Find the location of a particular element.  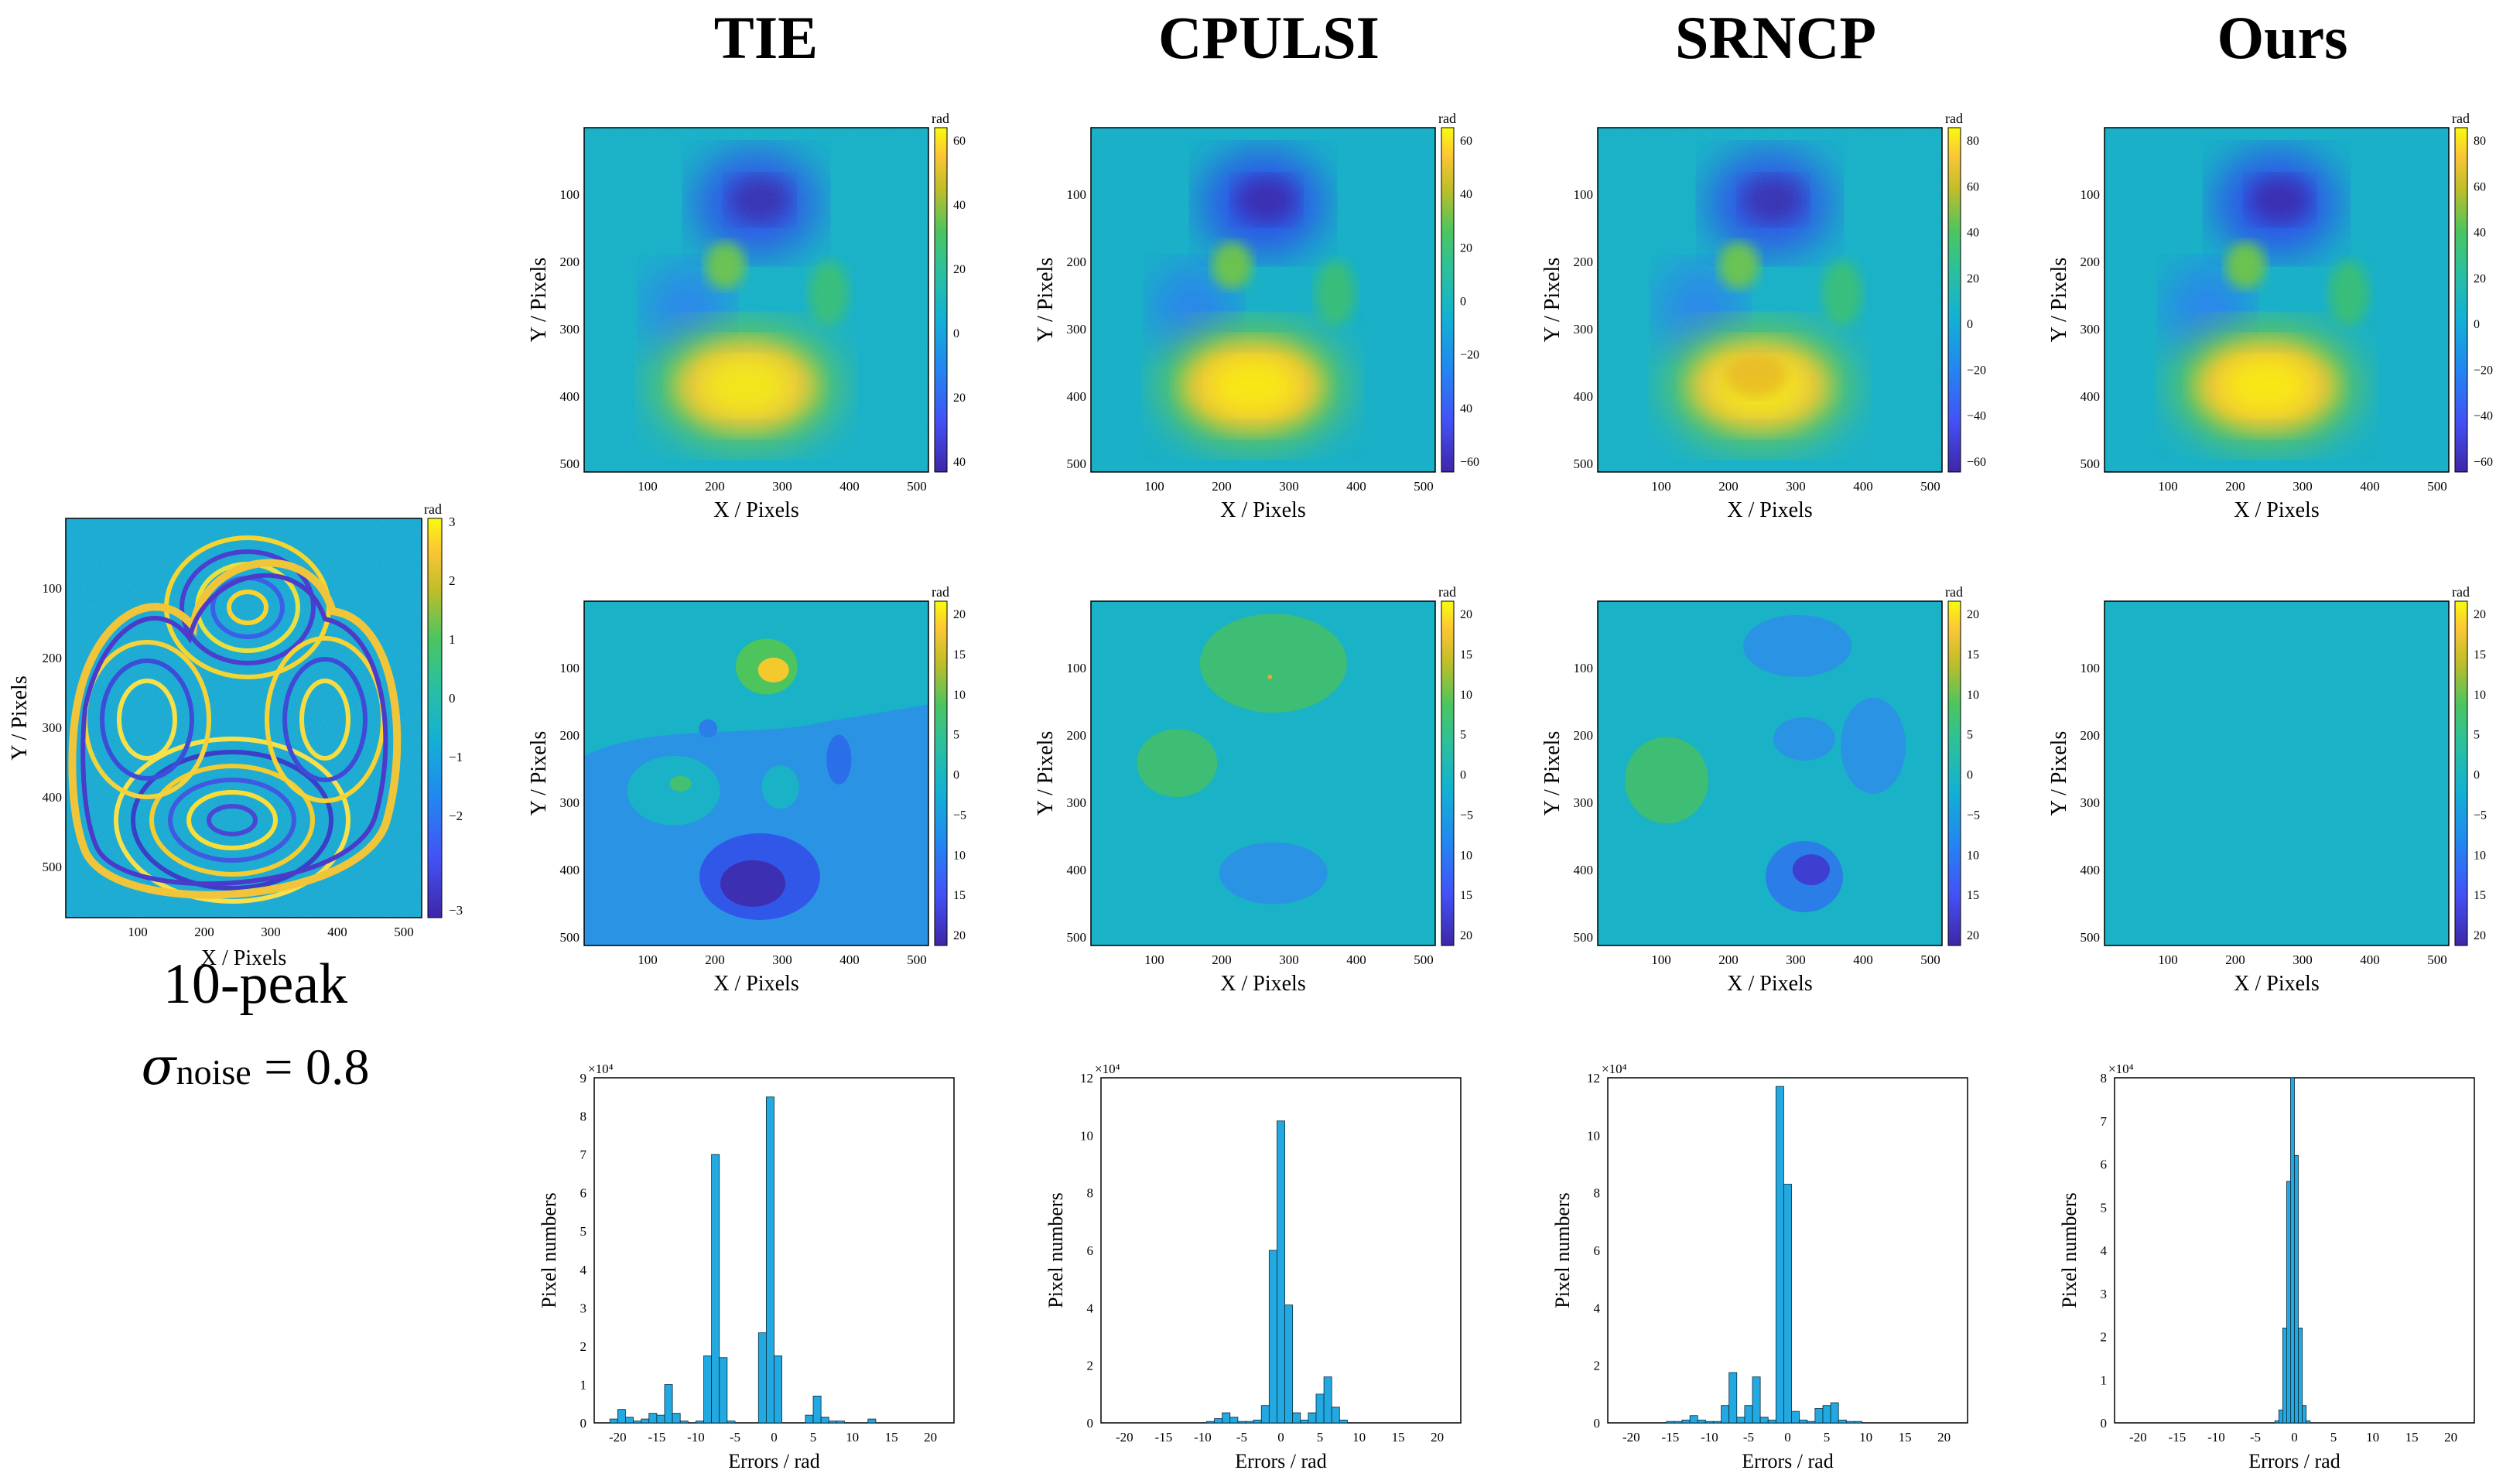

svg-text: 3 is located at coordinates (453, 522).